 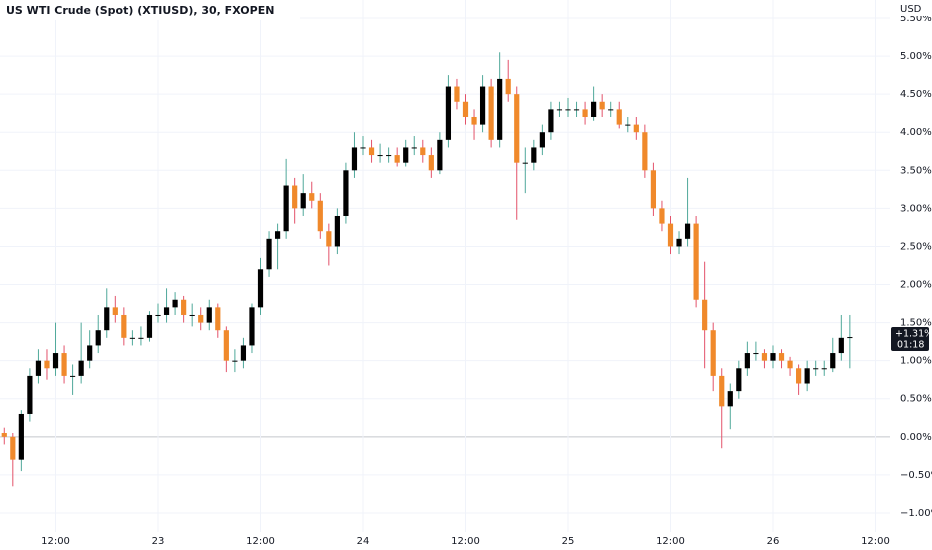 What do you see at coordinates (916, 132) in the screenshot?
I see `y-tick-label: 4.00%` at bounding box center [916, 132].